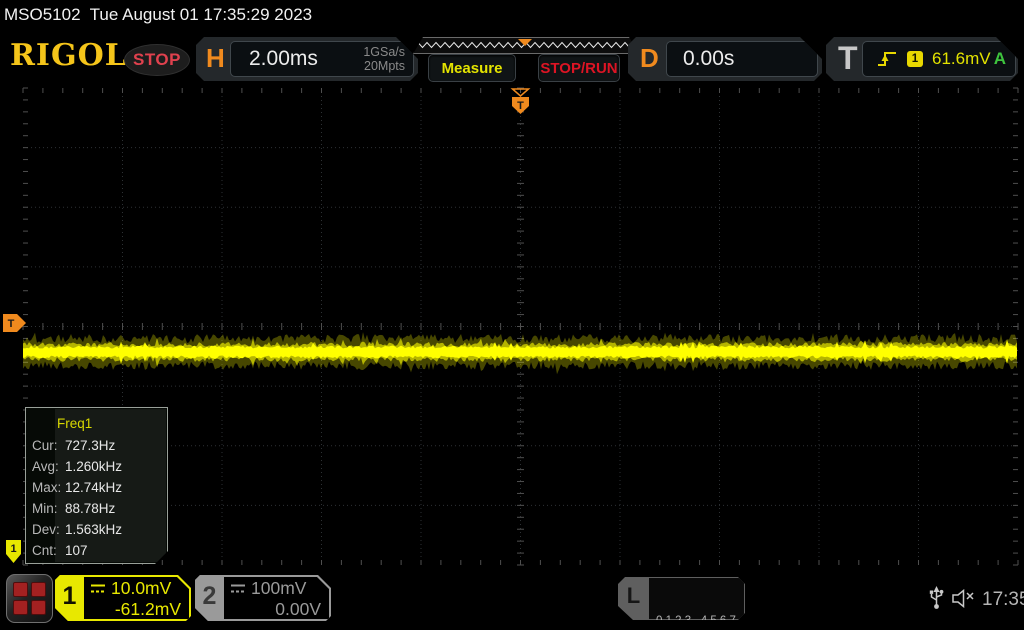 The height and width of the screenshot is (630, 1024). Describe the element at coordinates (1003, 599) in the screenshot. I see `clock-time: 17:35` at that location.